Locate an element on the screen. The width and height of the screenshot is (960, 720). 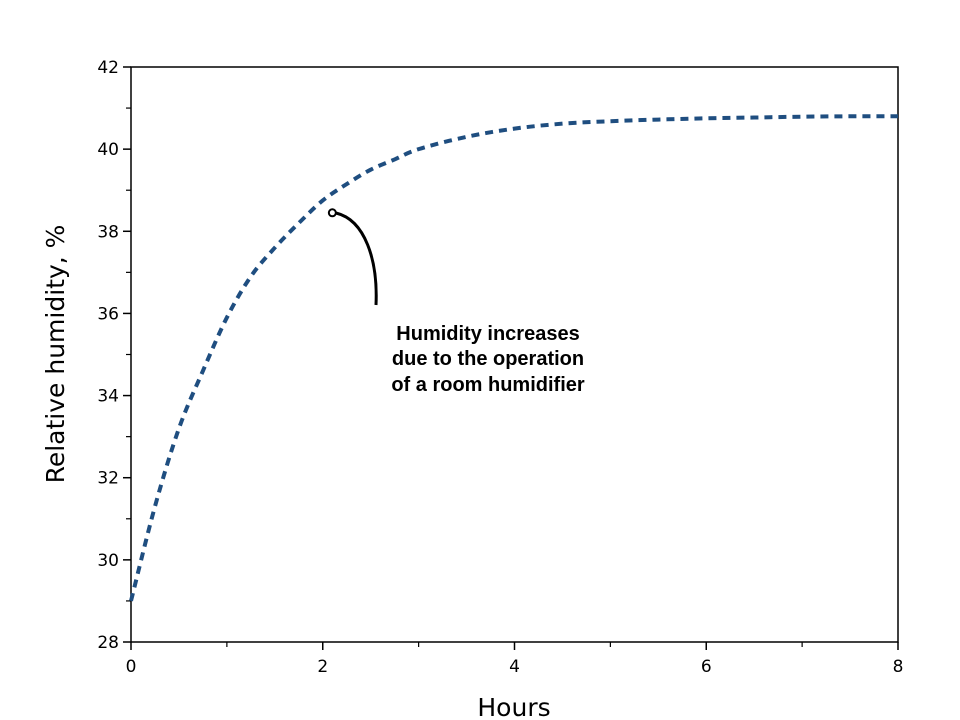
y-tick-label: 28 is located at coordinates (108, 643).